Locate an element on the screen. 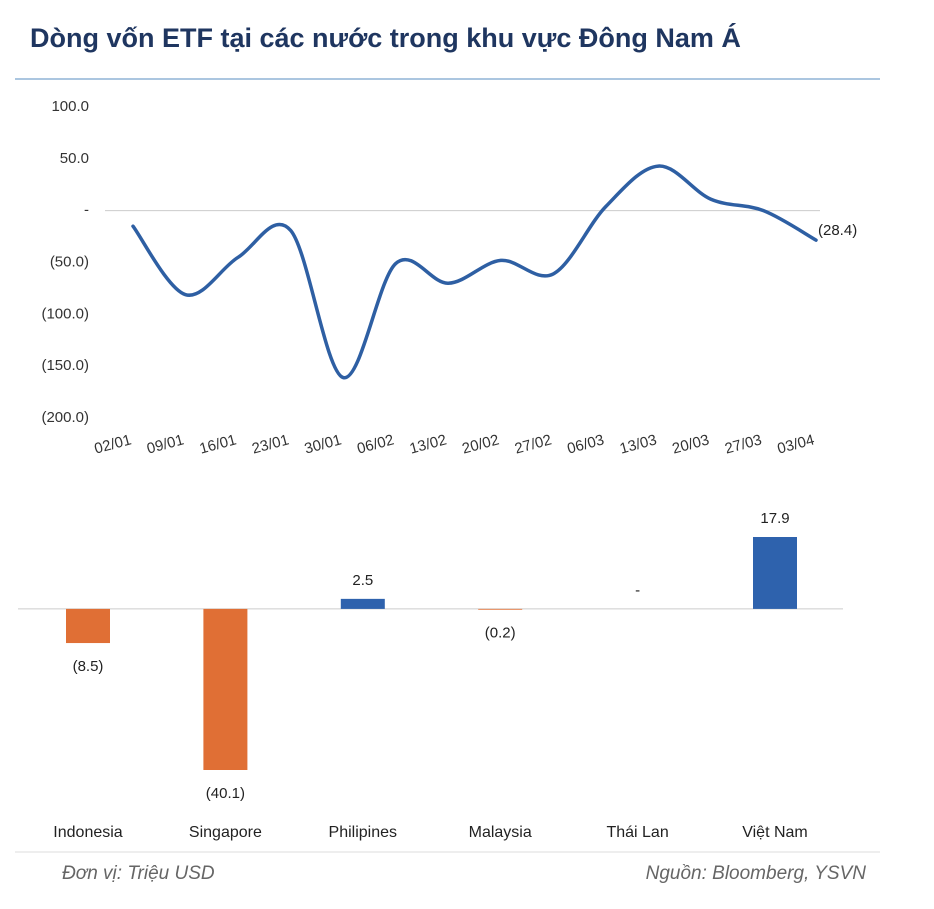 The width and height of the screenshot is (934, 909). x-tick-label: 20/03 is located at coordinates (690, 444).